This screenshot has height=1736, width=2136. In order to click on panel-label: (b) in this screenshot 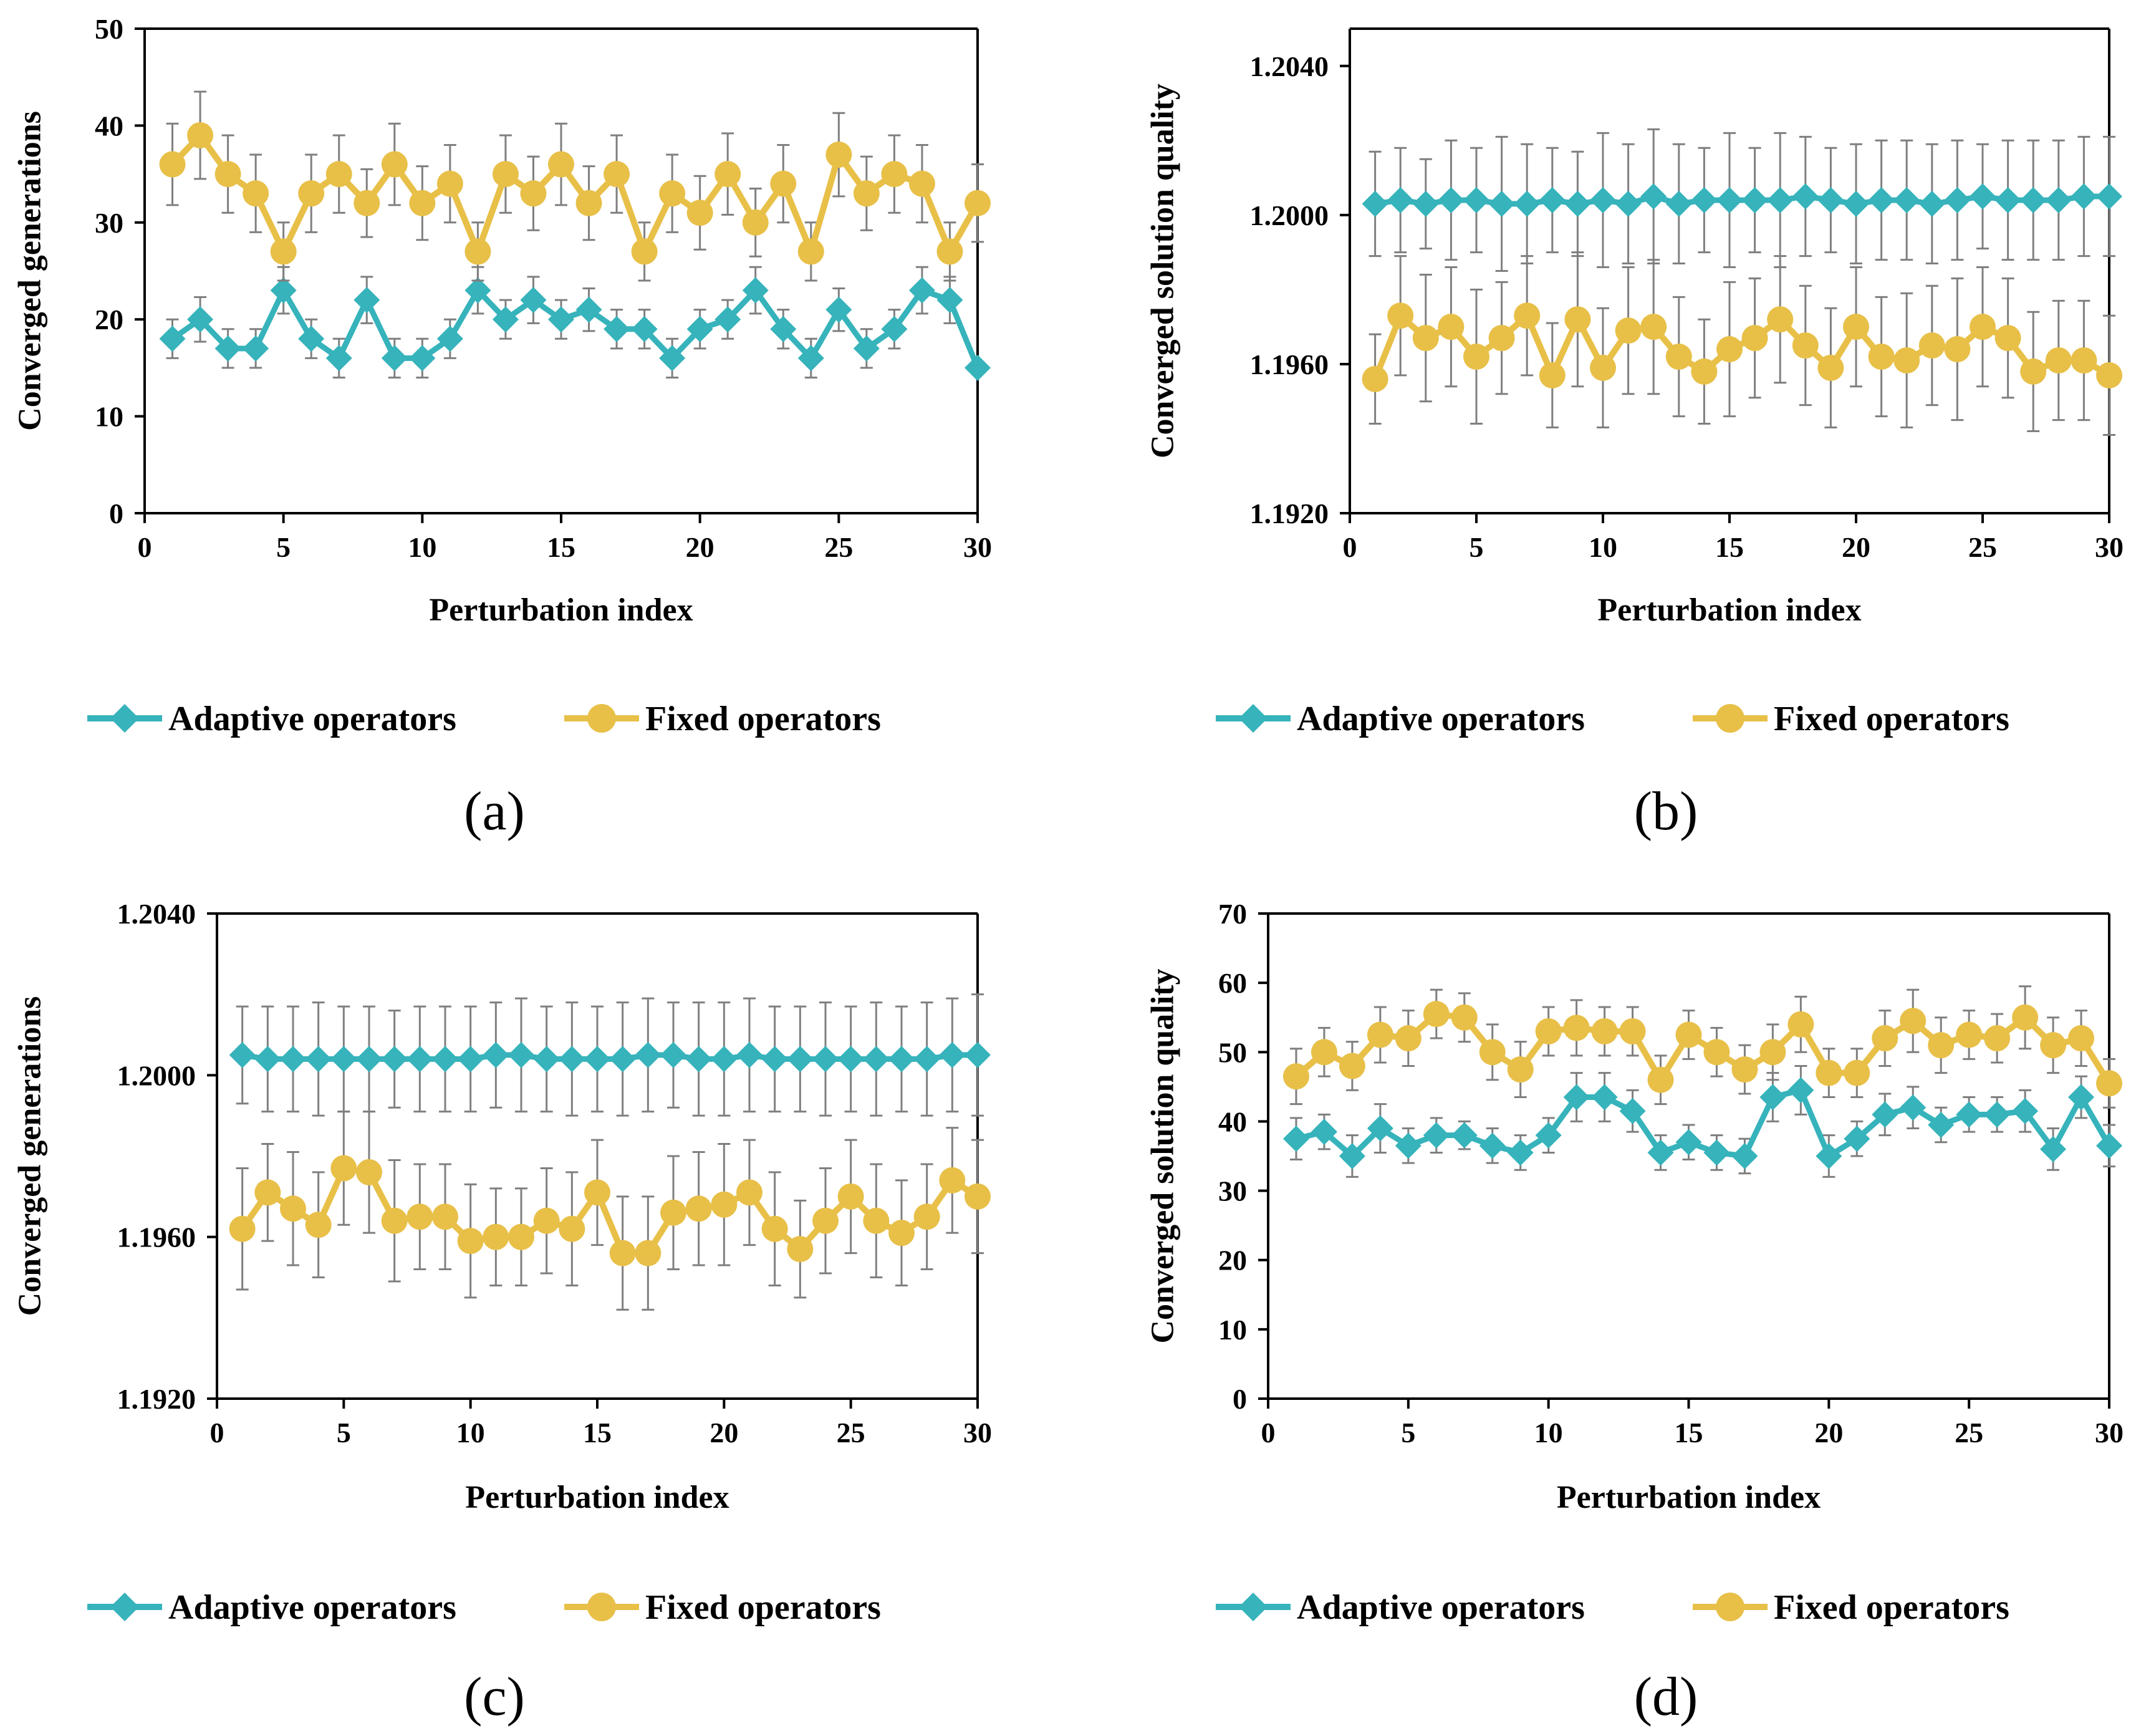, I will do `click(1666, 811)`.